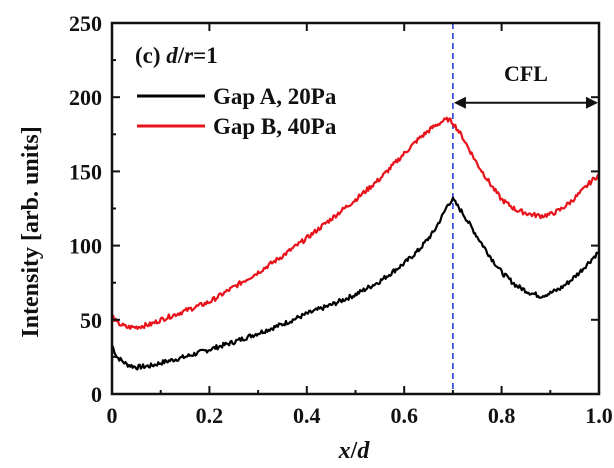 The height and width of the screenshot is (468, 614). I want to click on x-tick-label-5: 1.0, so click(599, 415).